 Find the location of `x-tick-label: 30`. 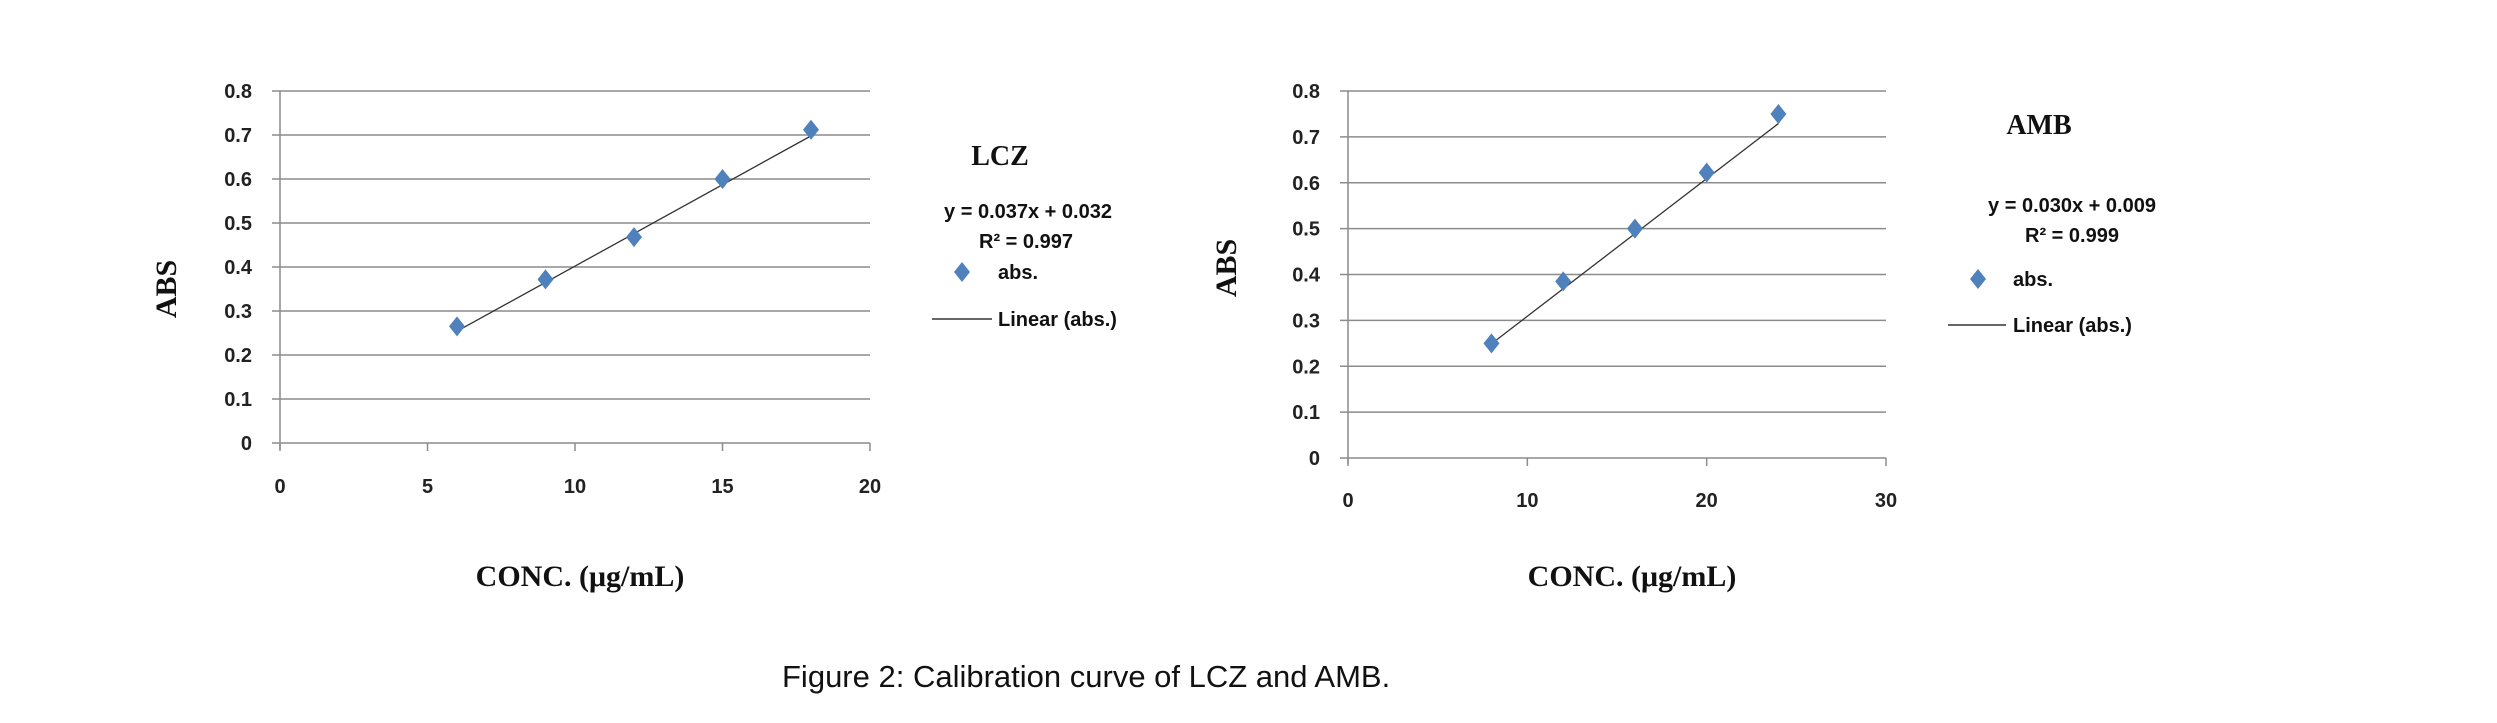

x-tick-label: 30 is located at coordinates (1886, 501).